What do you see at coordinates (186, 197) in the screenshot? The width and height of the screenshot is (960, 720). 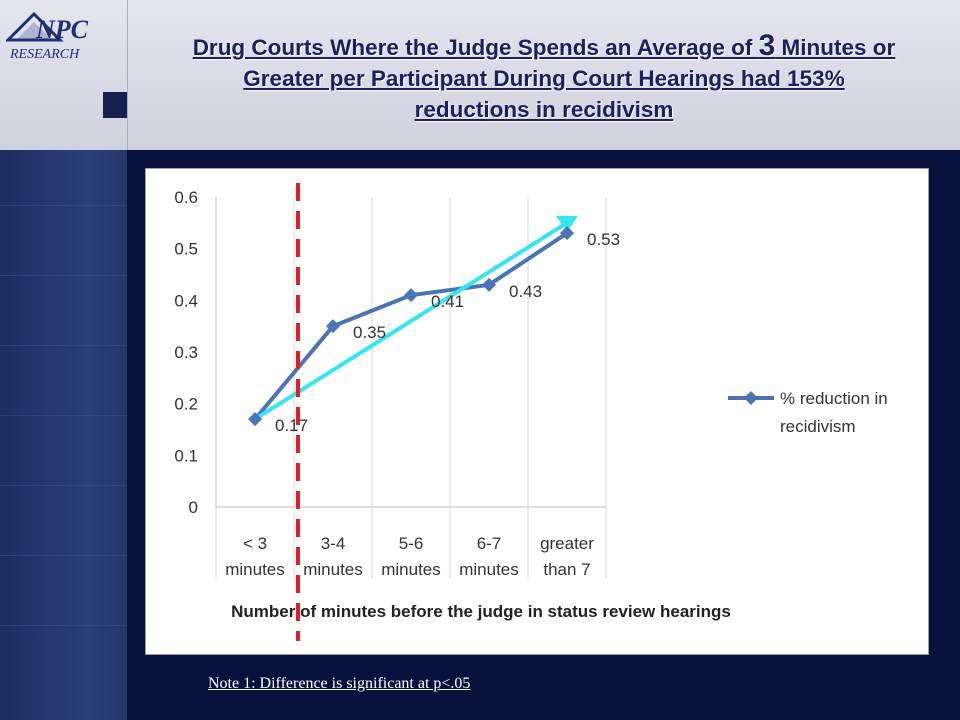 I see `y-tick-label: 0.6` at bounding box center [186, 197].